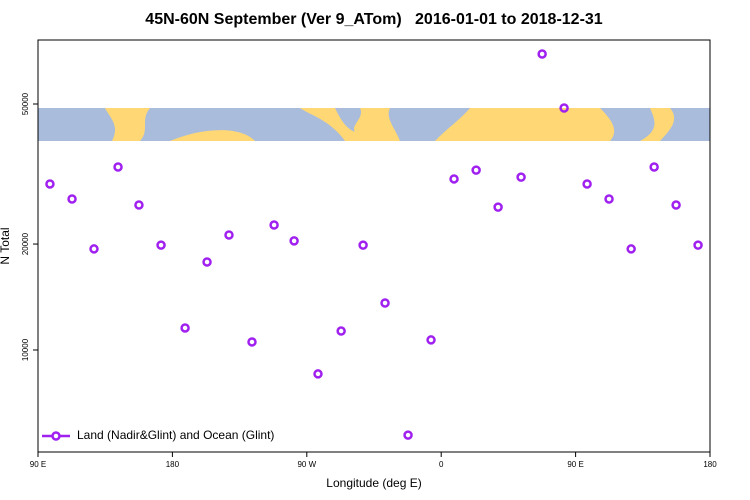 The image size is (750, 500). Describe the element at coordinates (25, 349) in the screenshot. I see `y-tick-label: 10000` at that location.